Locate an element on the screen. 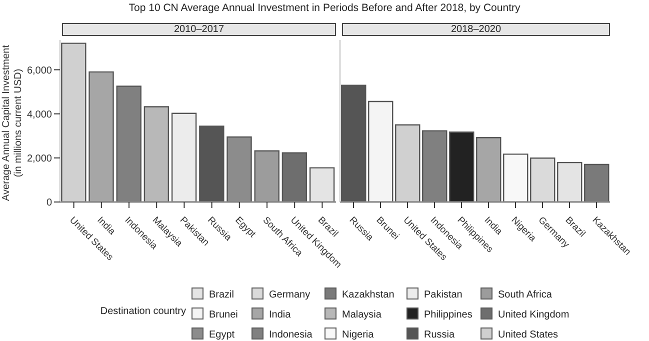 The width and height of the screenshot is (649, 341). legend-label: Pakistan is located at coordinates (443, 295).